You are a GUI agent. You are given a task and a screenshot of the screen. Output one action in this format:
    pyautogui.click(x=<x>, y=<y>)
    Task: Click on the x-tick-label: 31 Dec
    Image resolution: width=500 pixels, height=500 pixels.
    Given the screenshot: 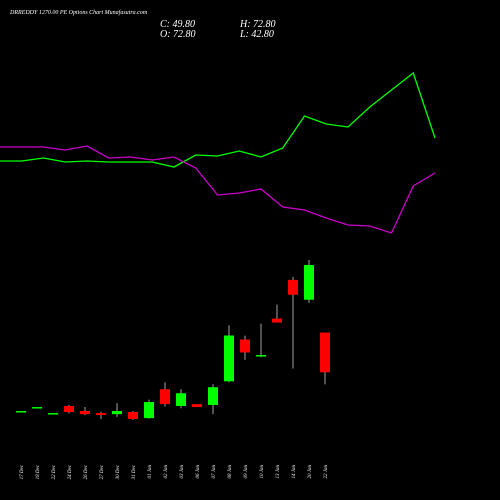 What is the action you would take?
    pyautogui.click(x=134, y=471)
    